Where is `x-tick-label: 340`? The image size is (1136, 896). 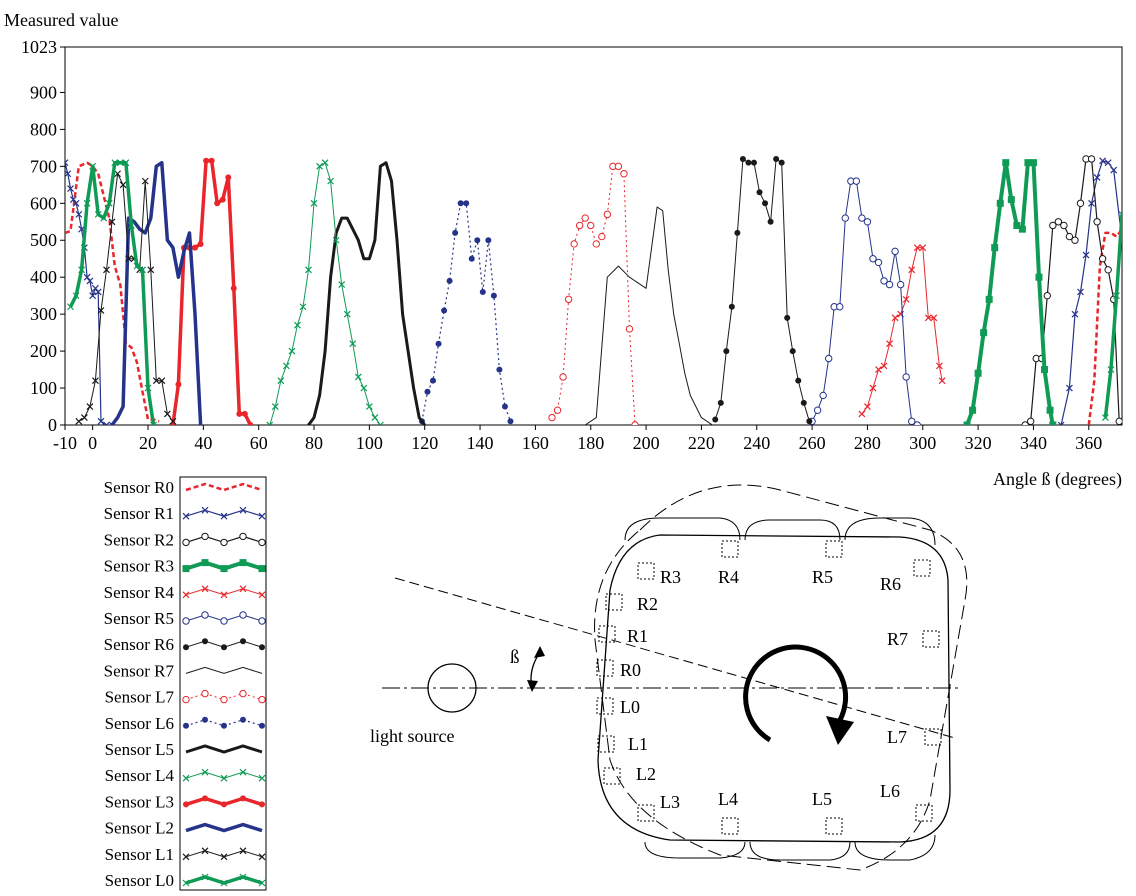 x-tick-label: 340 is located at coordinates (1033, 443).